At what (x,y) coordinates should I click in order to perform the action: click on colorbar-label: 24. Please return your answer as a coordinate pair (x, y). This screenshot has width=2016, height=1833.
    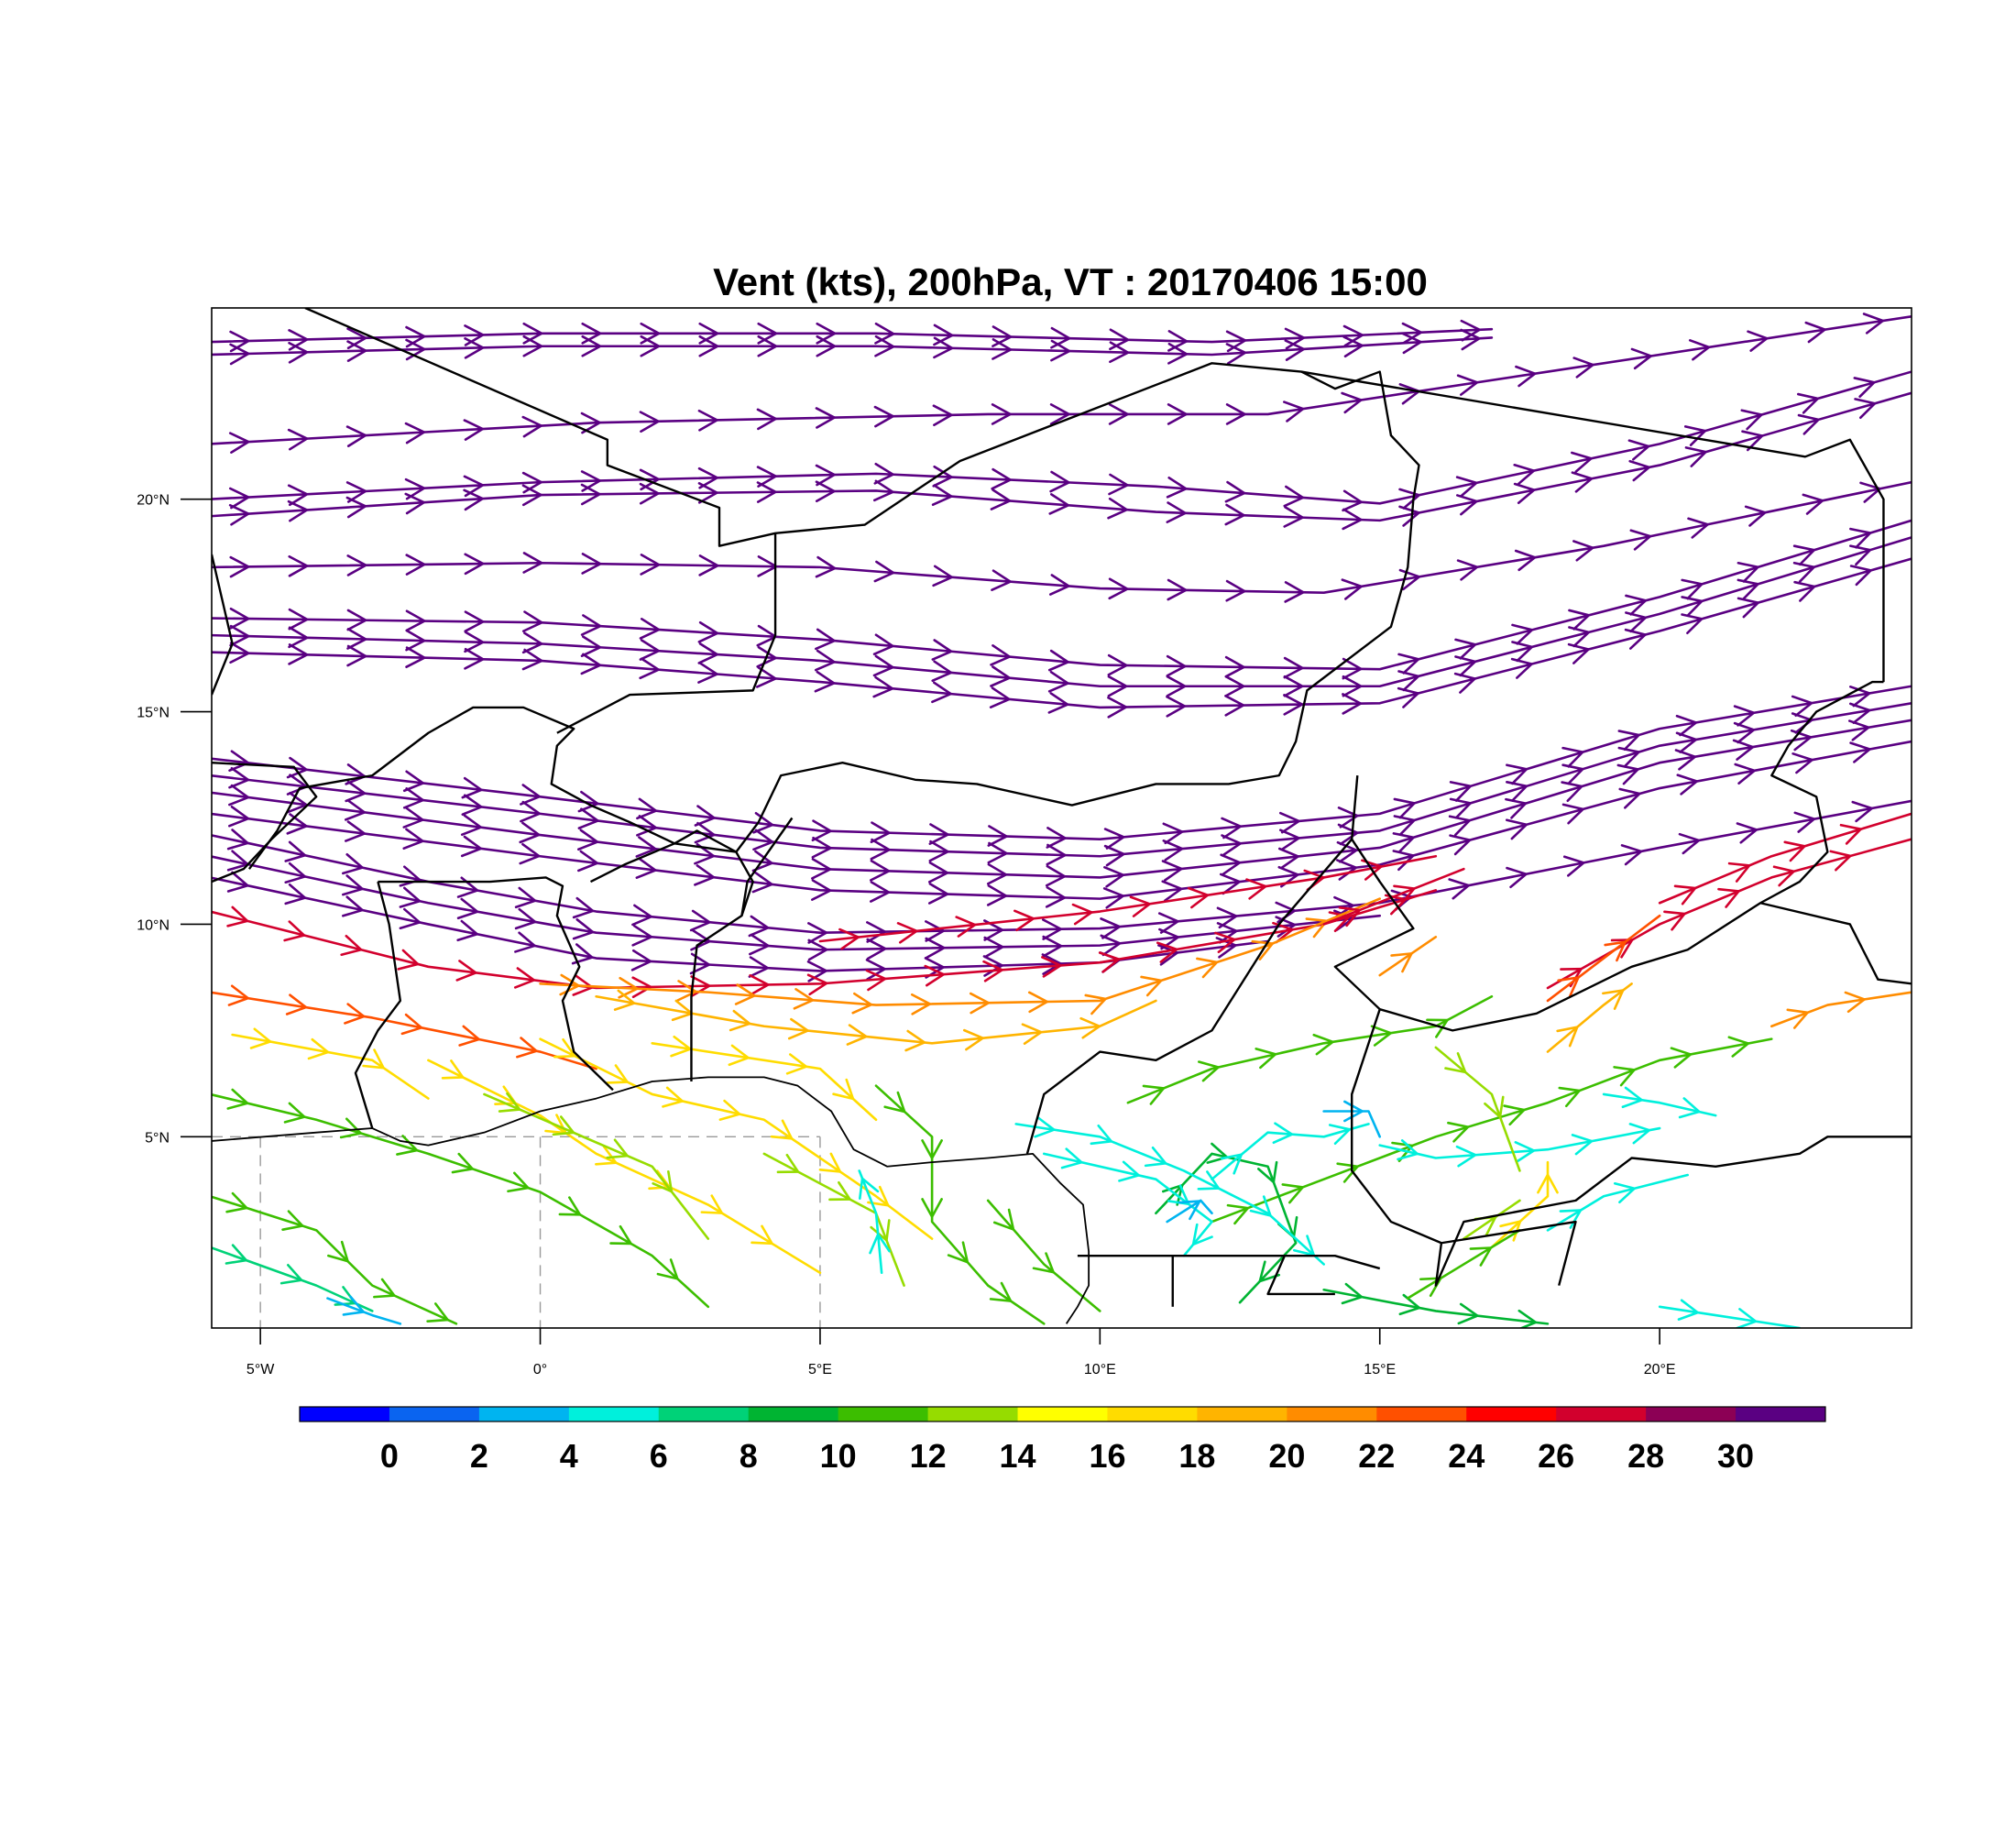
    Looking at the image, I should click on (1466, 1456).